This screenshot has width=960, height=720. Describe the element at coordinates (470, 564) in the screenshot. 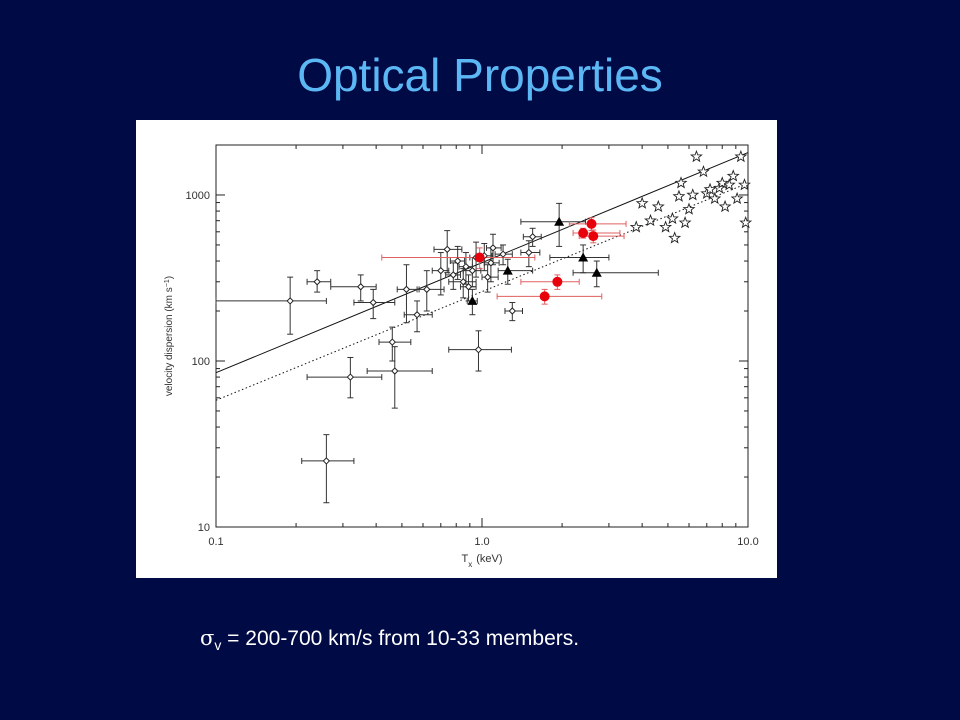

I see `x-axis-label-subscript: x` at that location.